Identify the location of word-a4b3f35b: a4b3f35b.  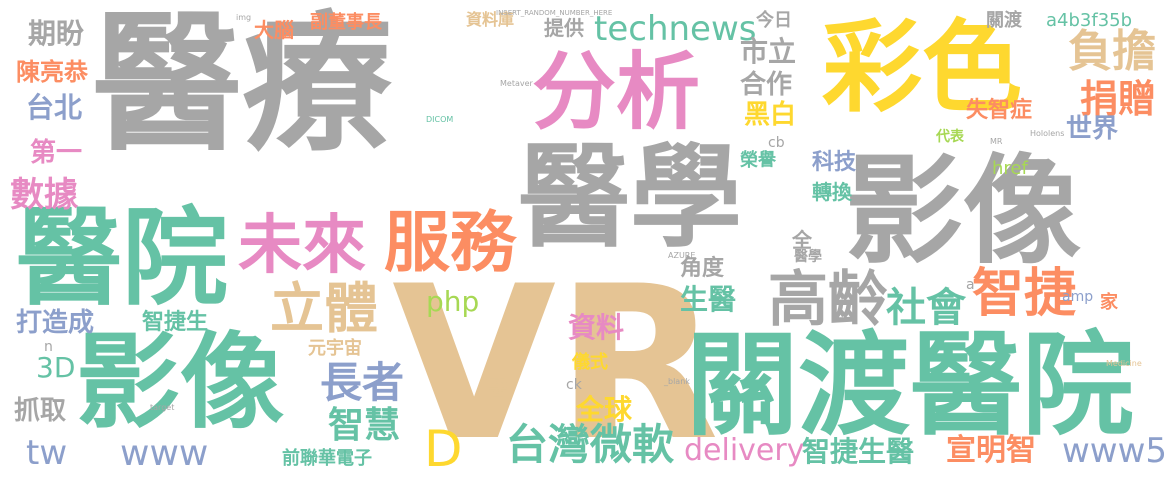
(1089, 20).